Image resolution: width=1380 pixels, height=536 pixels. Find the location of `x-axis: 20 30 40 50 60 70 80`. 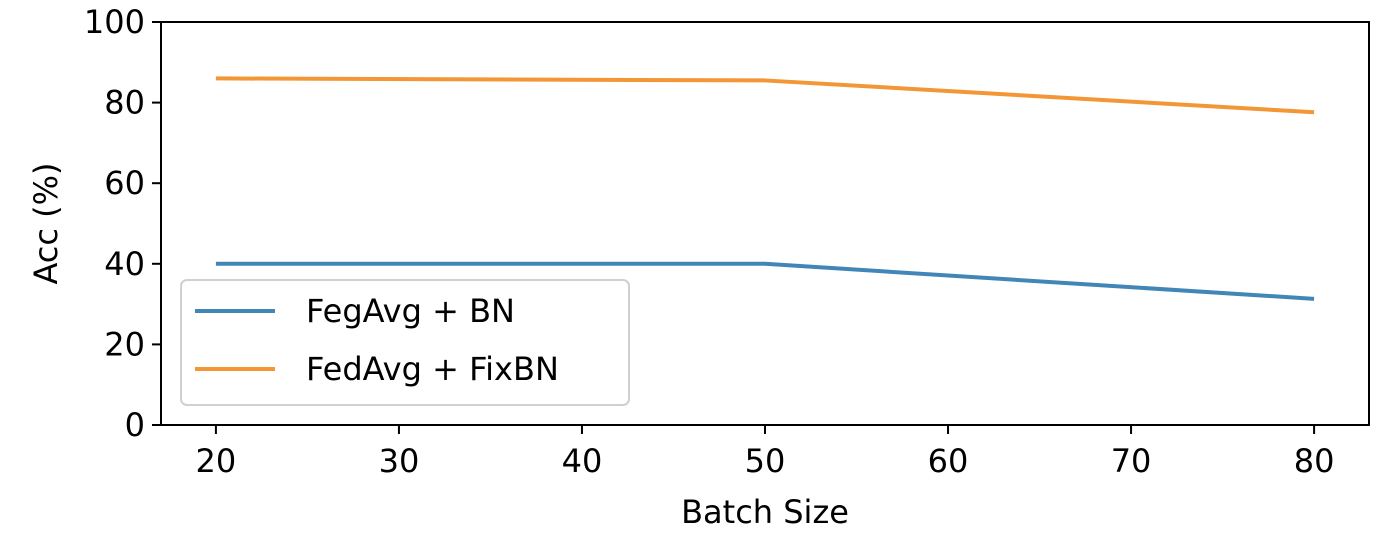

x-axis: 20 30 40 50 60 70 80 is located at coordinates (765, 452).